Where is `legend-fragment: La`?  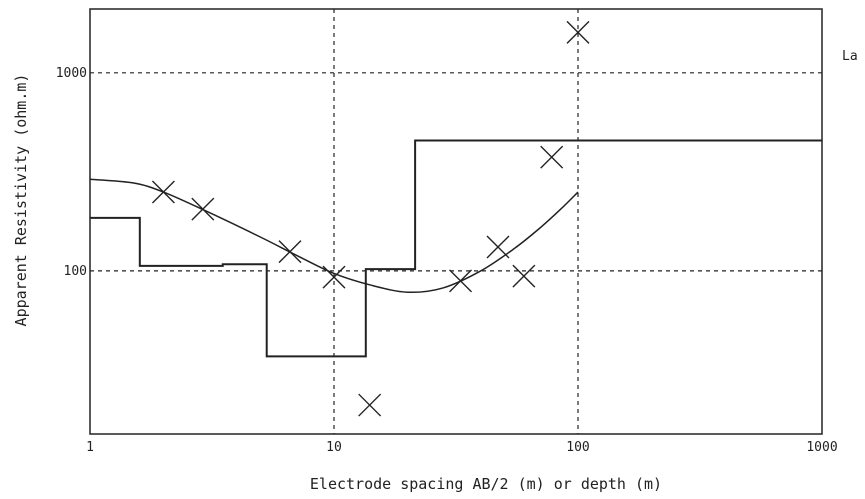 legend-fragment: La is located at coordinates (850, 56).